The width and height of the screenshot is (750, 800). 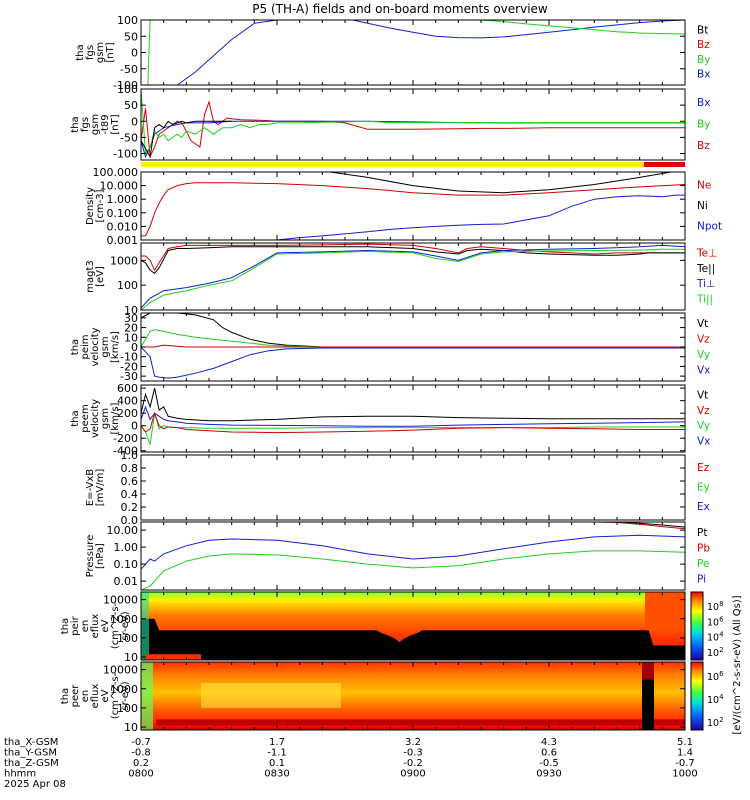 What do you see at coordinates (105, 625) in the screenshot?
I see `y-axis-label: eV` at bounding box center [105, 625].